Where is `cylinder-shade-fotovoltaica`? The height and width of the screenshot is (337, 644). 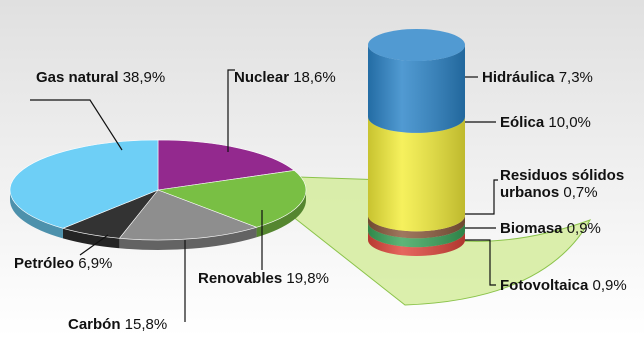
cylinder-shade-fotovoltaica is located at coordinates (416, 243).